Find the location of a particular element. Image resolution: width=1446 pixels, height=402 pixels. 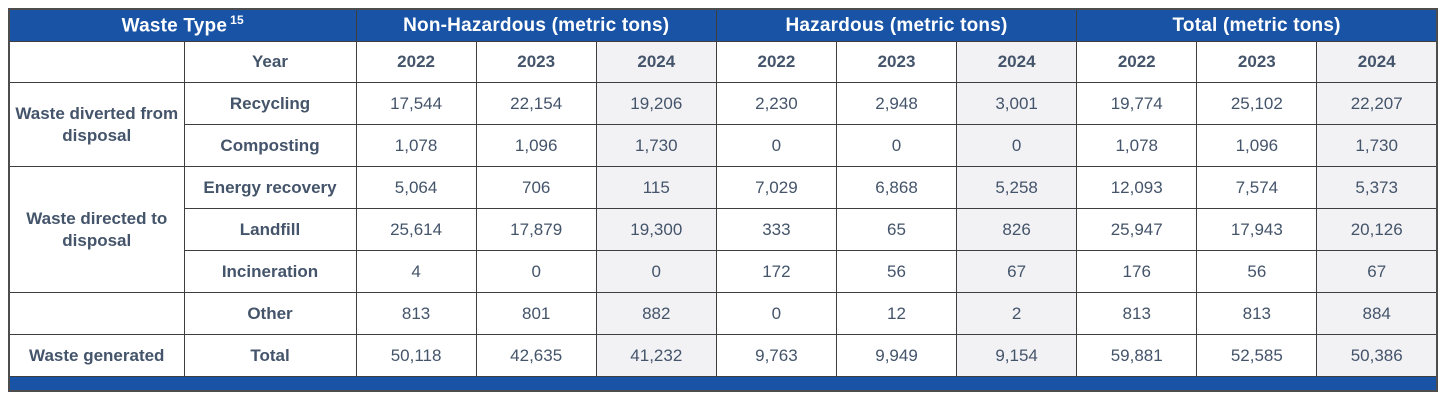

hazardous-header: Hazardous (metric tons) is located at coordinates (896, 25).